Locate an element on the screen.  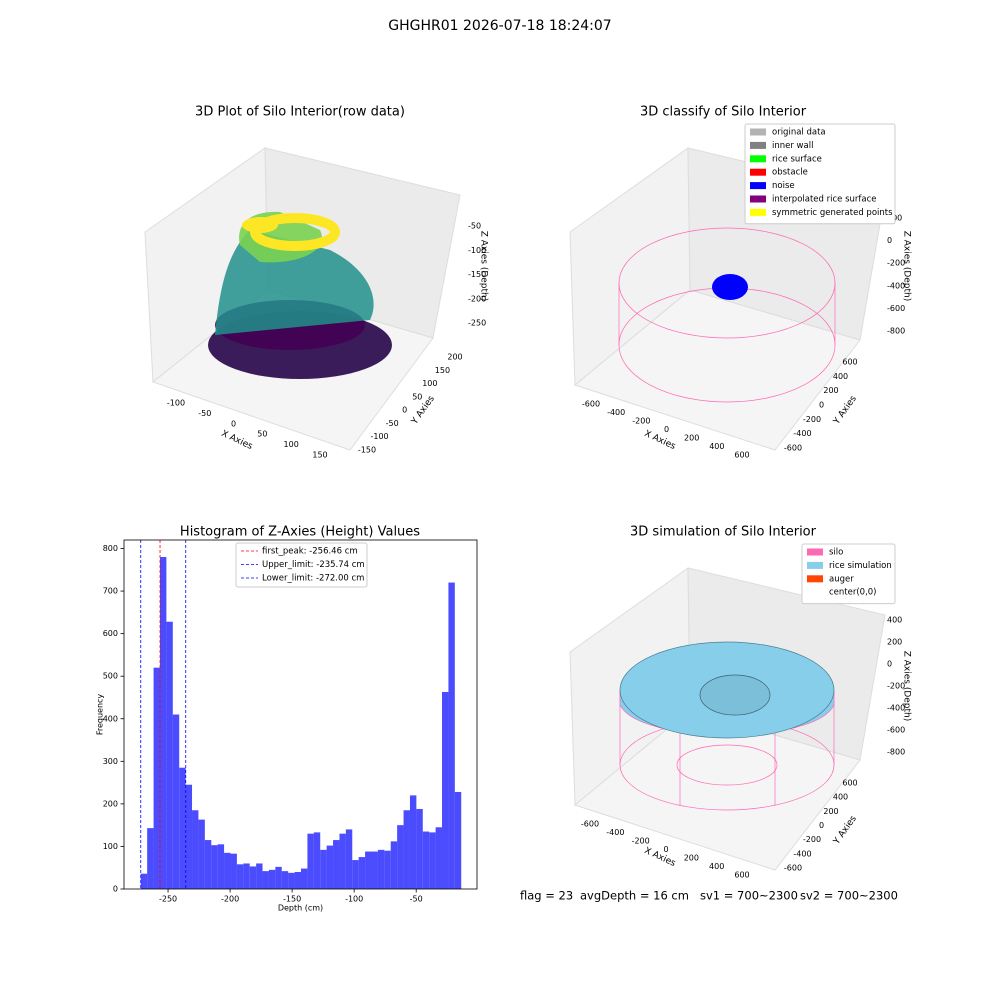
x-tick-label: 100 is located at coordinates (291, 444).